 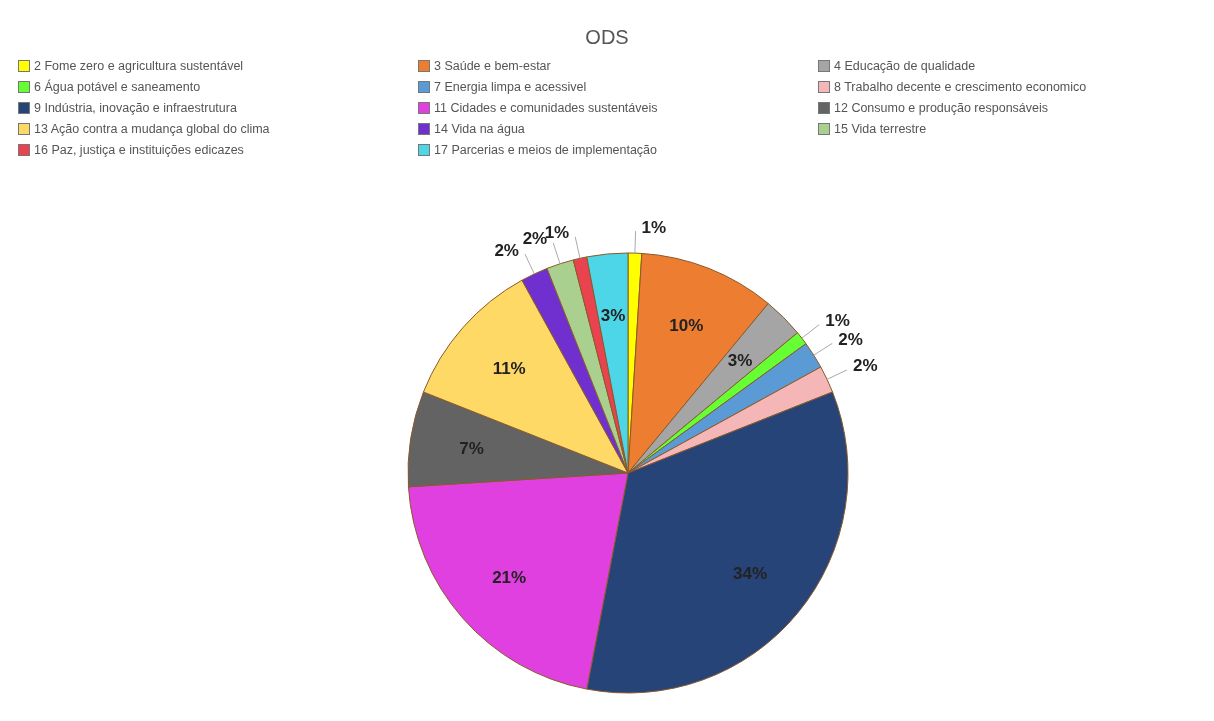 What do you see at coordinates (960, 87) in the screenshot?
I see `legend-label: 8 Trabalho decente e crescimento economico` at bounding box center [960, 87].